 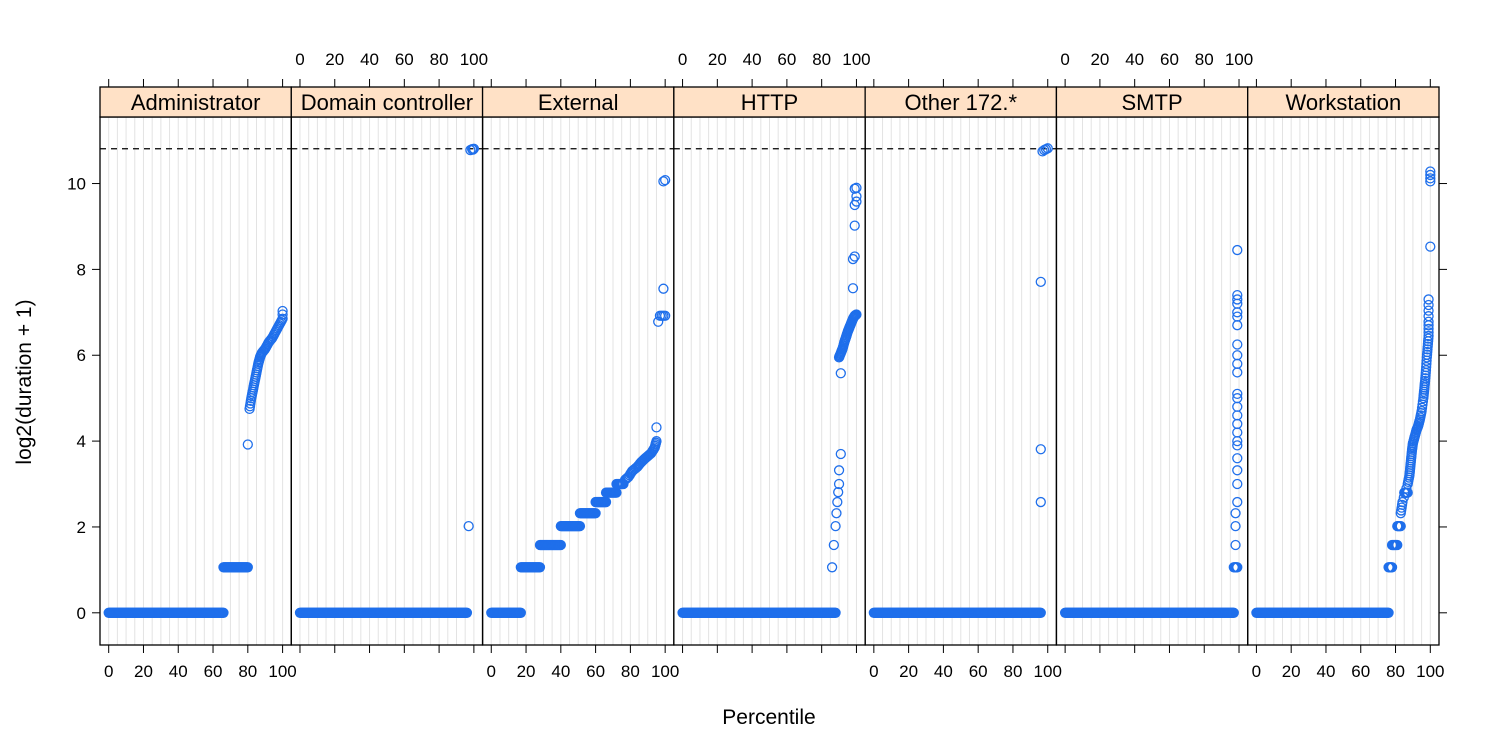 What do you see at coordinates (81, 269) in the screenshot?
I see `y-tick-label: 8` at bounding box center [81, 269].